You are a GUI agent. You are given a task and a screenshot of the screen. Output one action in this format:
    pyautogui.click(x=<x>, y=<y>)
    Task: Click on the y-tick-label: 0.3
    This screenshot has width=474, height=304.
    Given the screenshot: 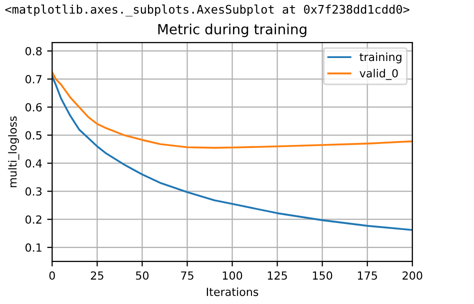 What is the action you would take?
    pyautogui.click(x=33, y=191)
    